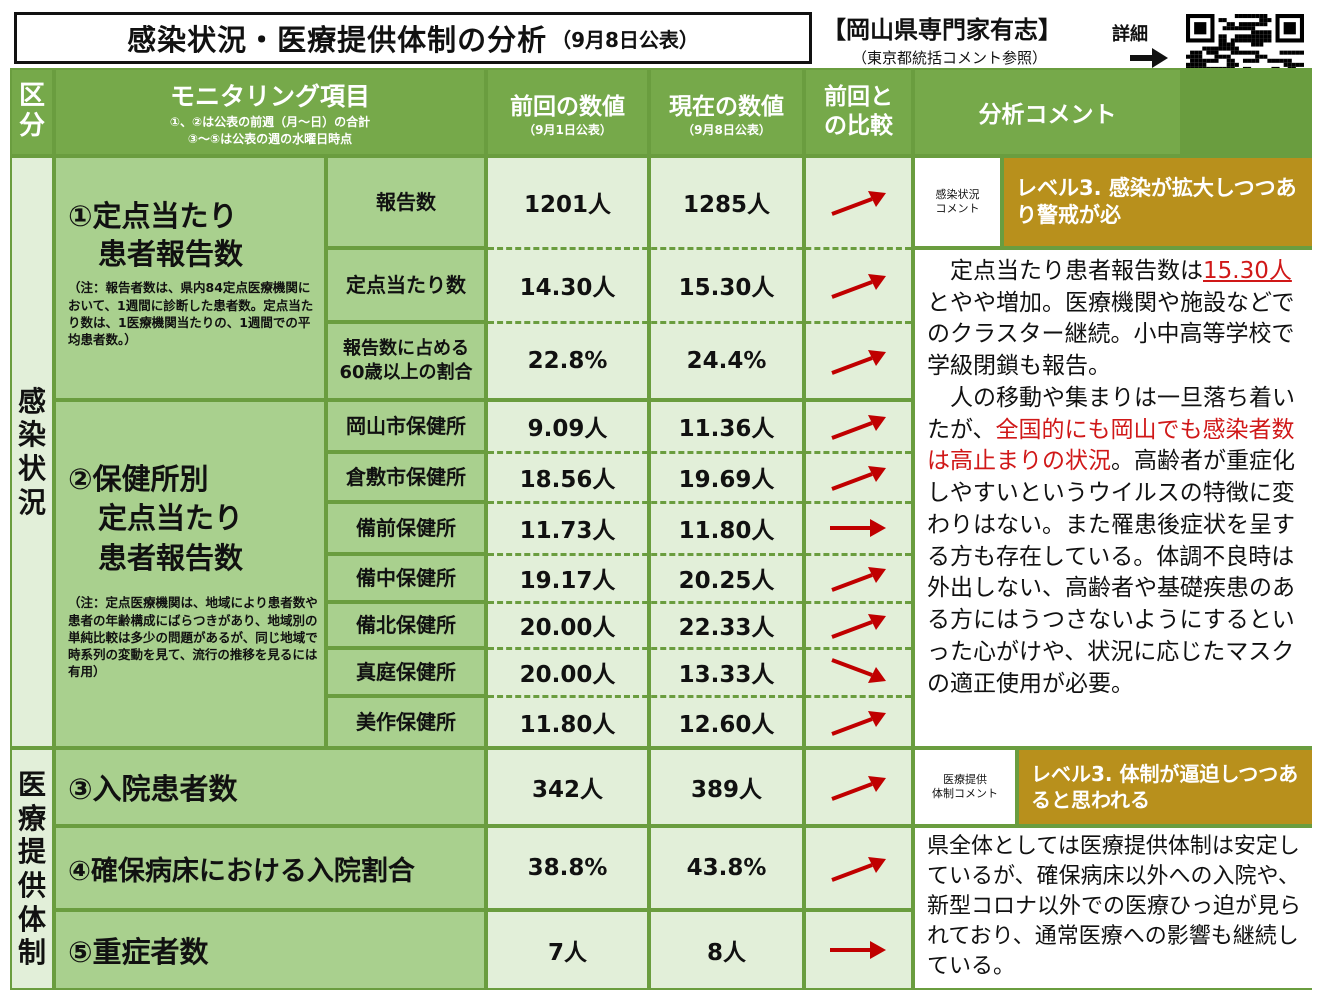 This screenshot has width=1323, height=996. I want to click on item4-label: ④確保病床における入院割合, so click(270, 868).